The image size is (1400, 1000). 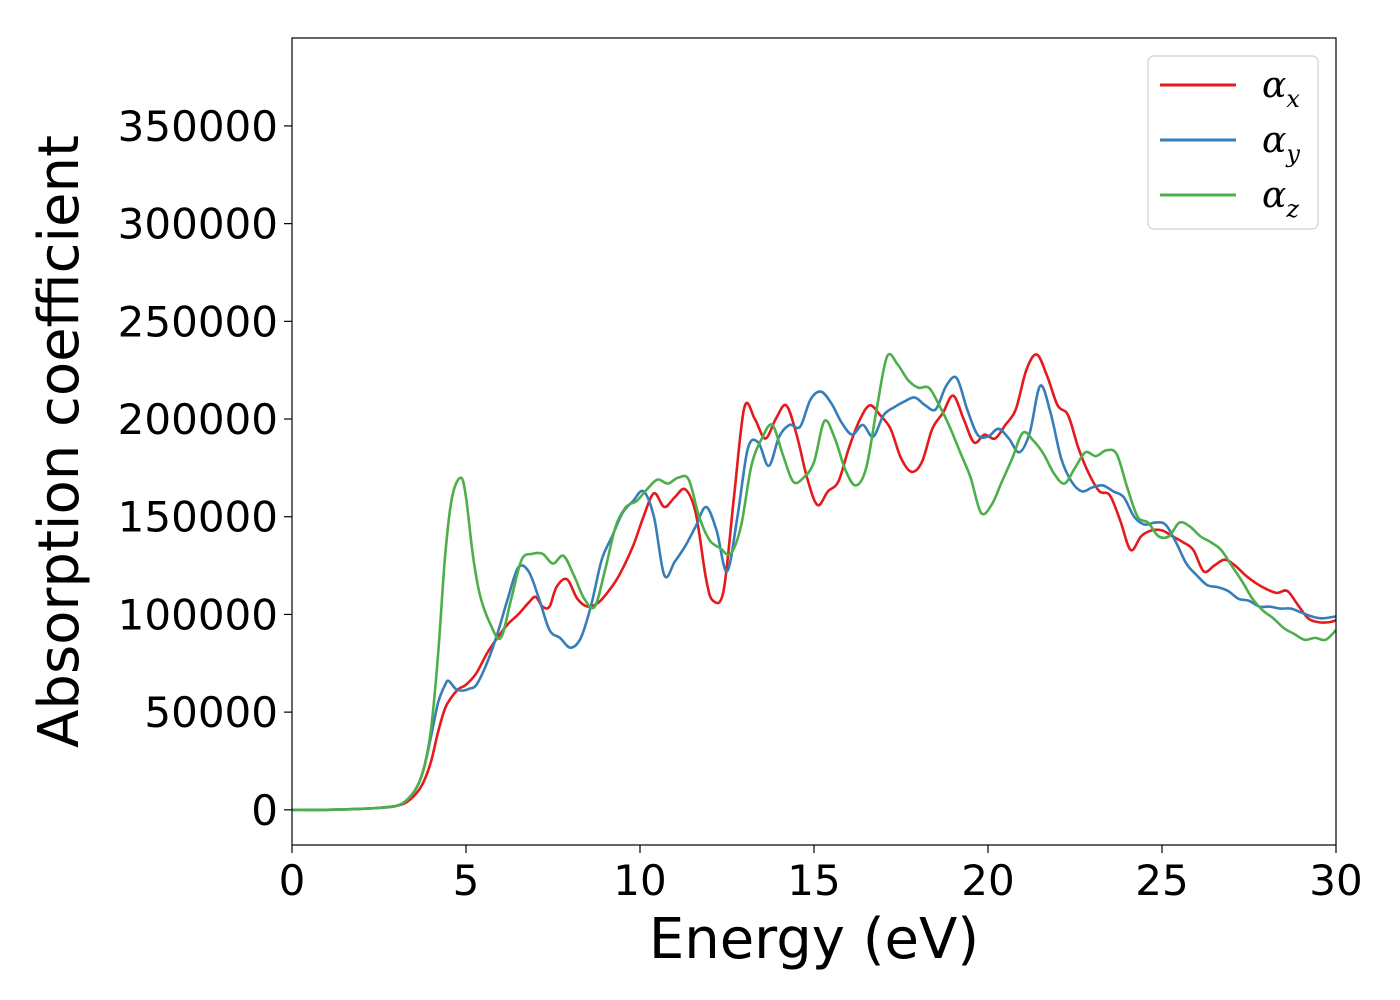 I want to click on x-tick-label: 25, so click(x=1161, y=880).